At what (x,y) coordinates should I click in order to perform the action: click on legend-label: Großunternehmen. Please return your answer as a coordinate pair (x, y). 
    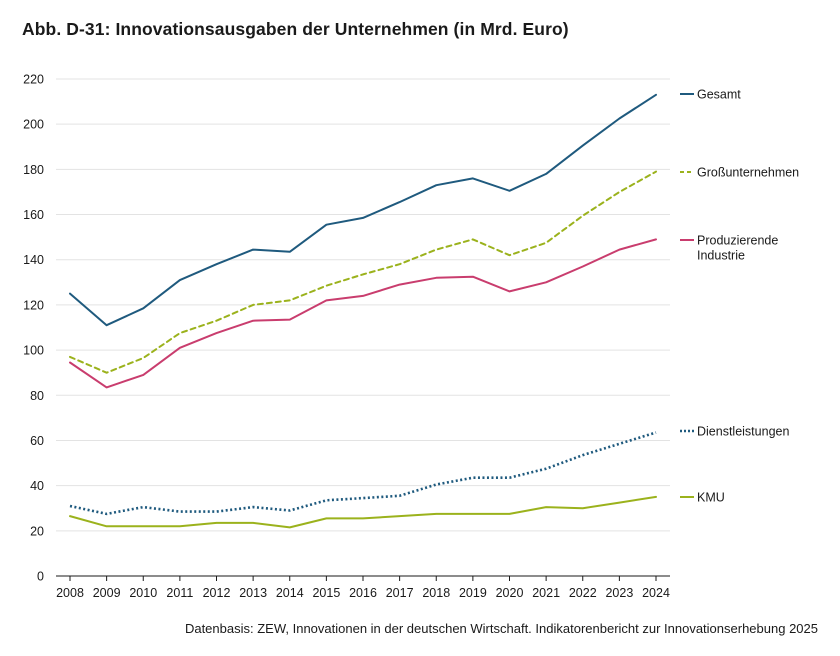
    Looking at the image, I should click on (748, 173).